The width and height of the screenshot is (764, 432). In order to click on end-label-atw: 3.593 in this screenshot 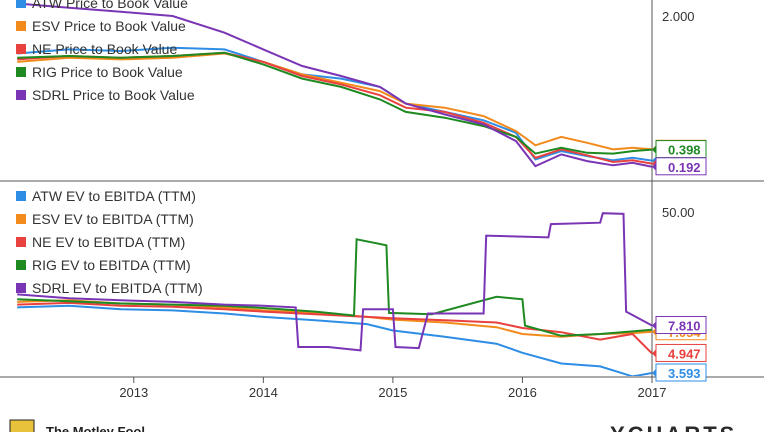, I will do `click(679, 372)`.